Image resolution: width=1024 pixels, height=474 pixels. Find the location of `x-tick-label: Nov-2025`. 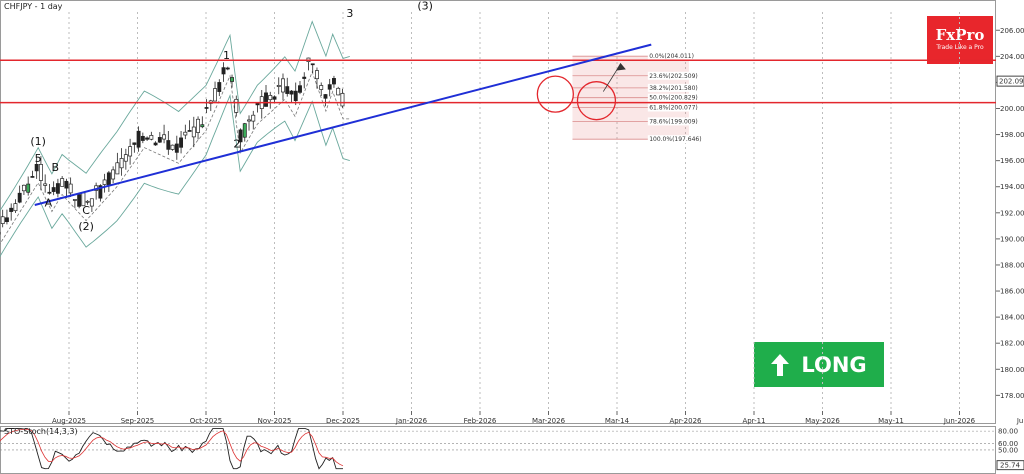

x-tick-label: Nov-2025 is located at coordinates (275, 421).